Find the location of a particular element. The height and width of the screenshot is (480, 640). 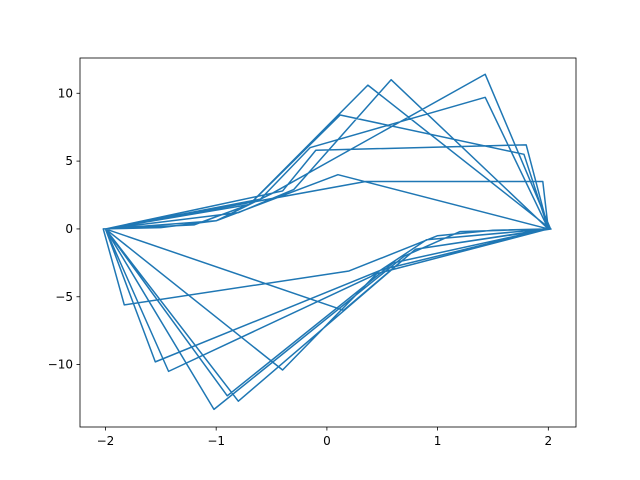

y-tick-label: −5 is located at coordinates (64, 297).